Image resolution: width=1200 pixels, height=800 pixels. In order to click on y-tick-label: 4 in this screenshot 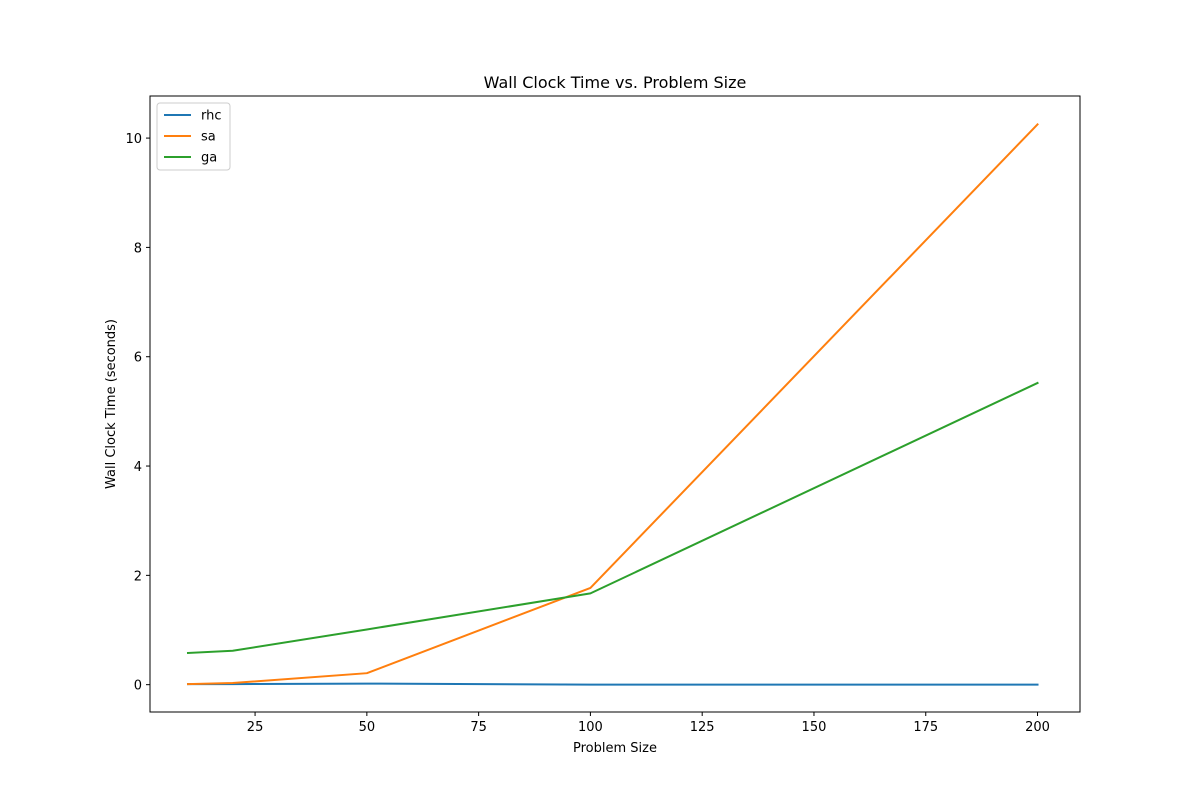, I will do `click(138, 467)`.